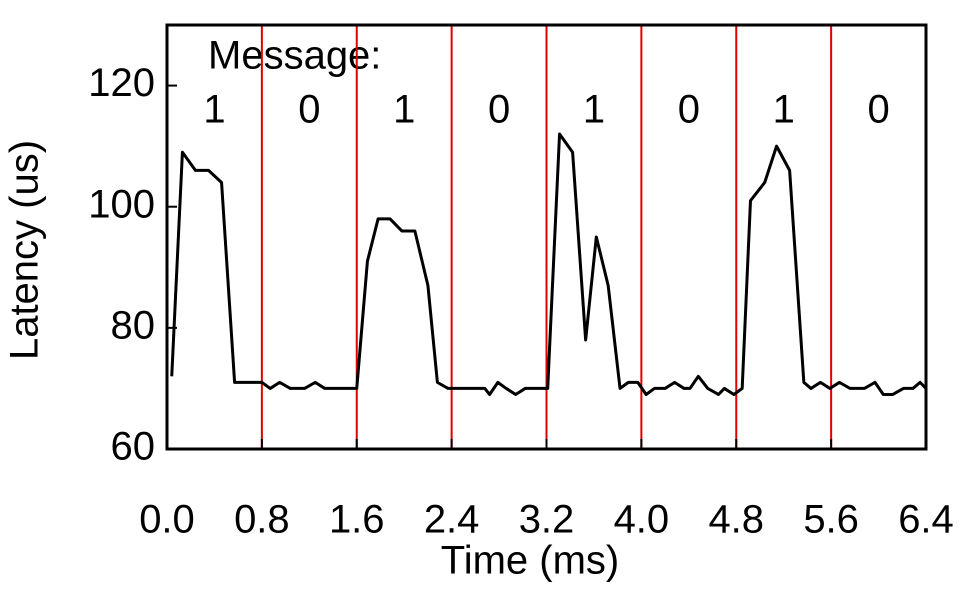 The image size is (969, 596). Describe the element at coordinates (530, 561) in the screenshot. I see `x-axis-label: Time (ms)` at that location.